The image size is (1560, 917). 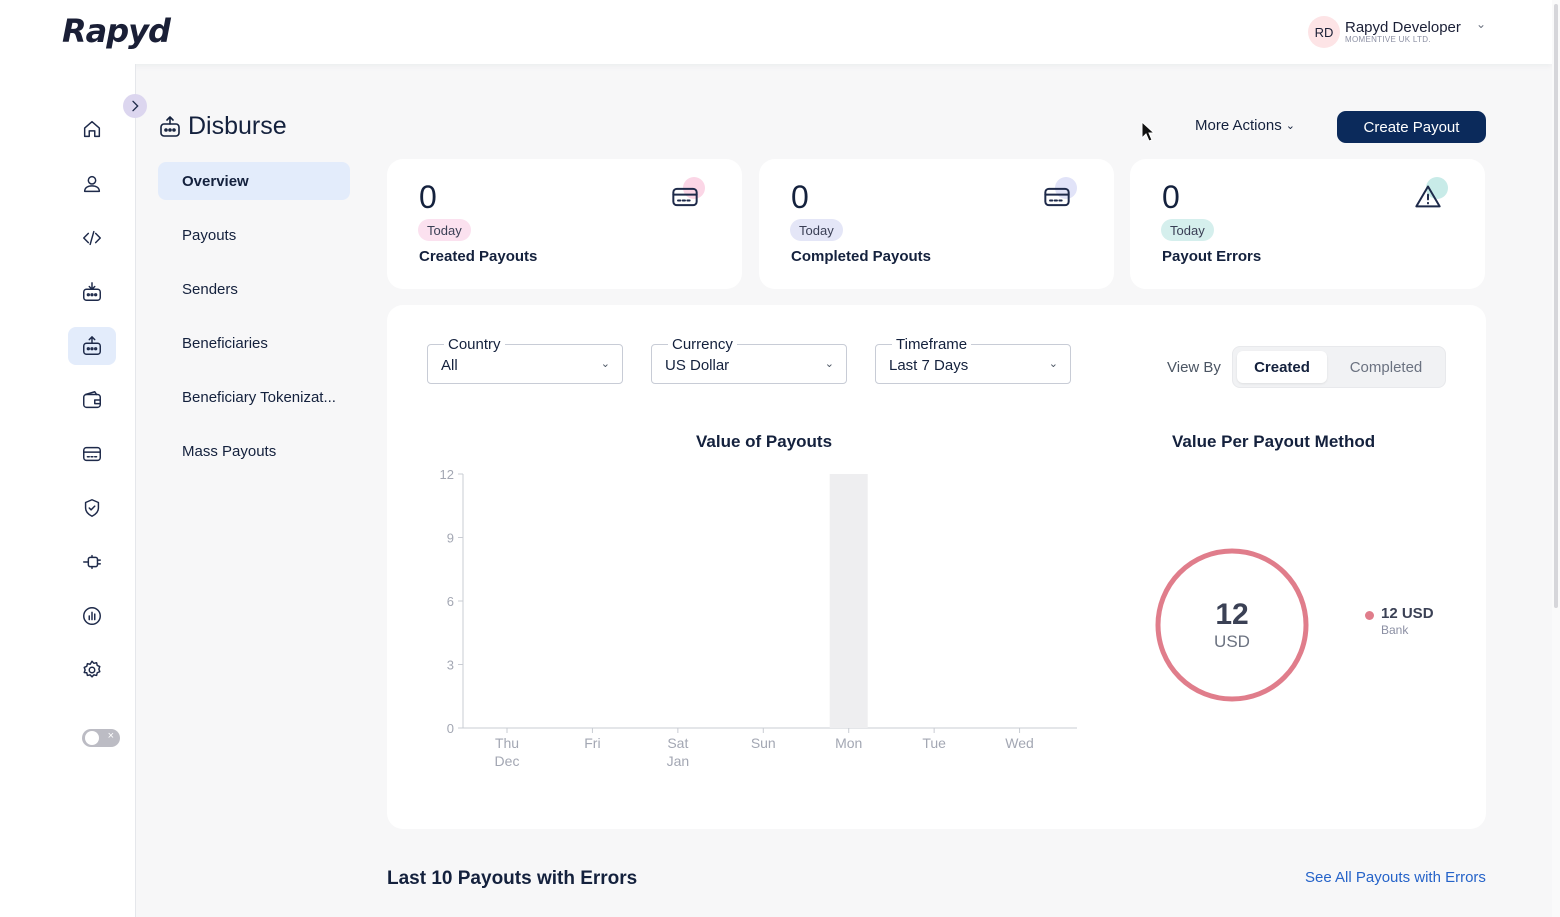 I want to click on legend-value: 12 USD, so click(x=1407, y=613).